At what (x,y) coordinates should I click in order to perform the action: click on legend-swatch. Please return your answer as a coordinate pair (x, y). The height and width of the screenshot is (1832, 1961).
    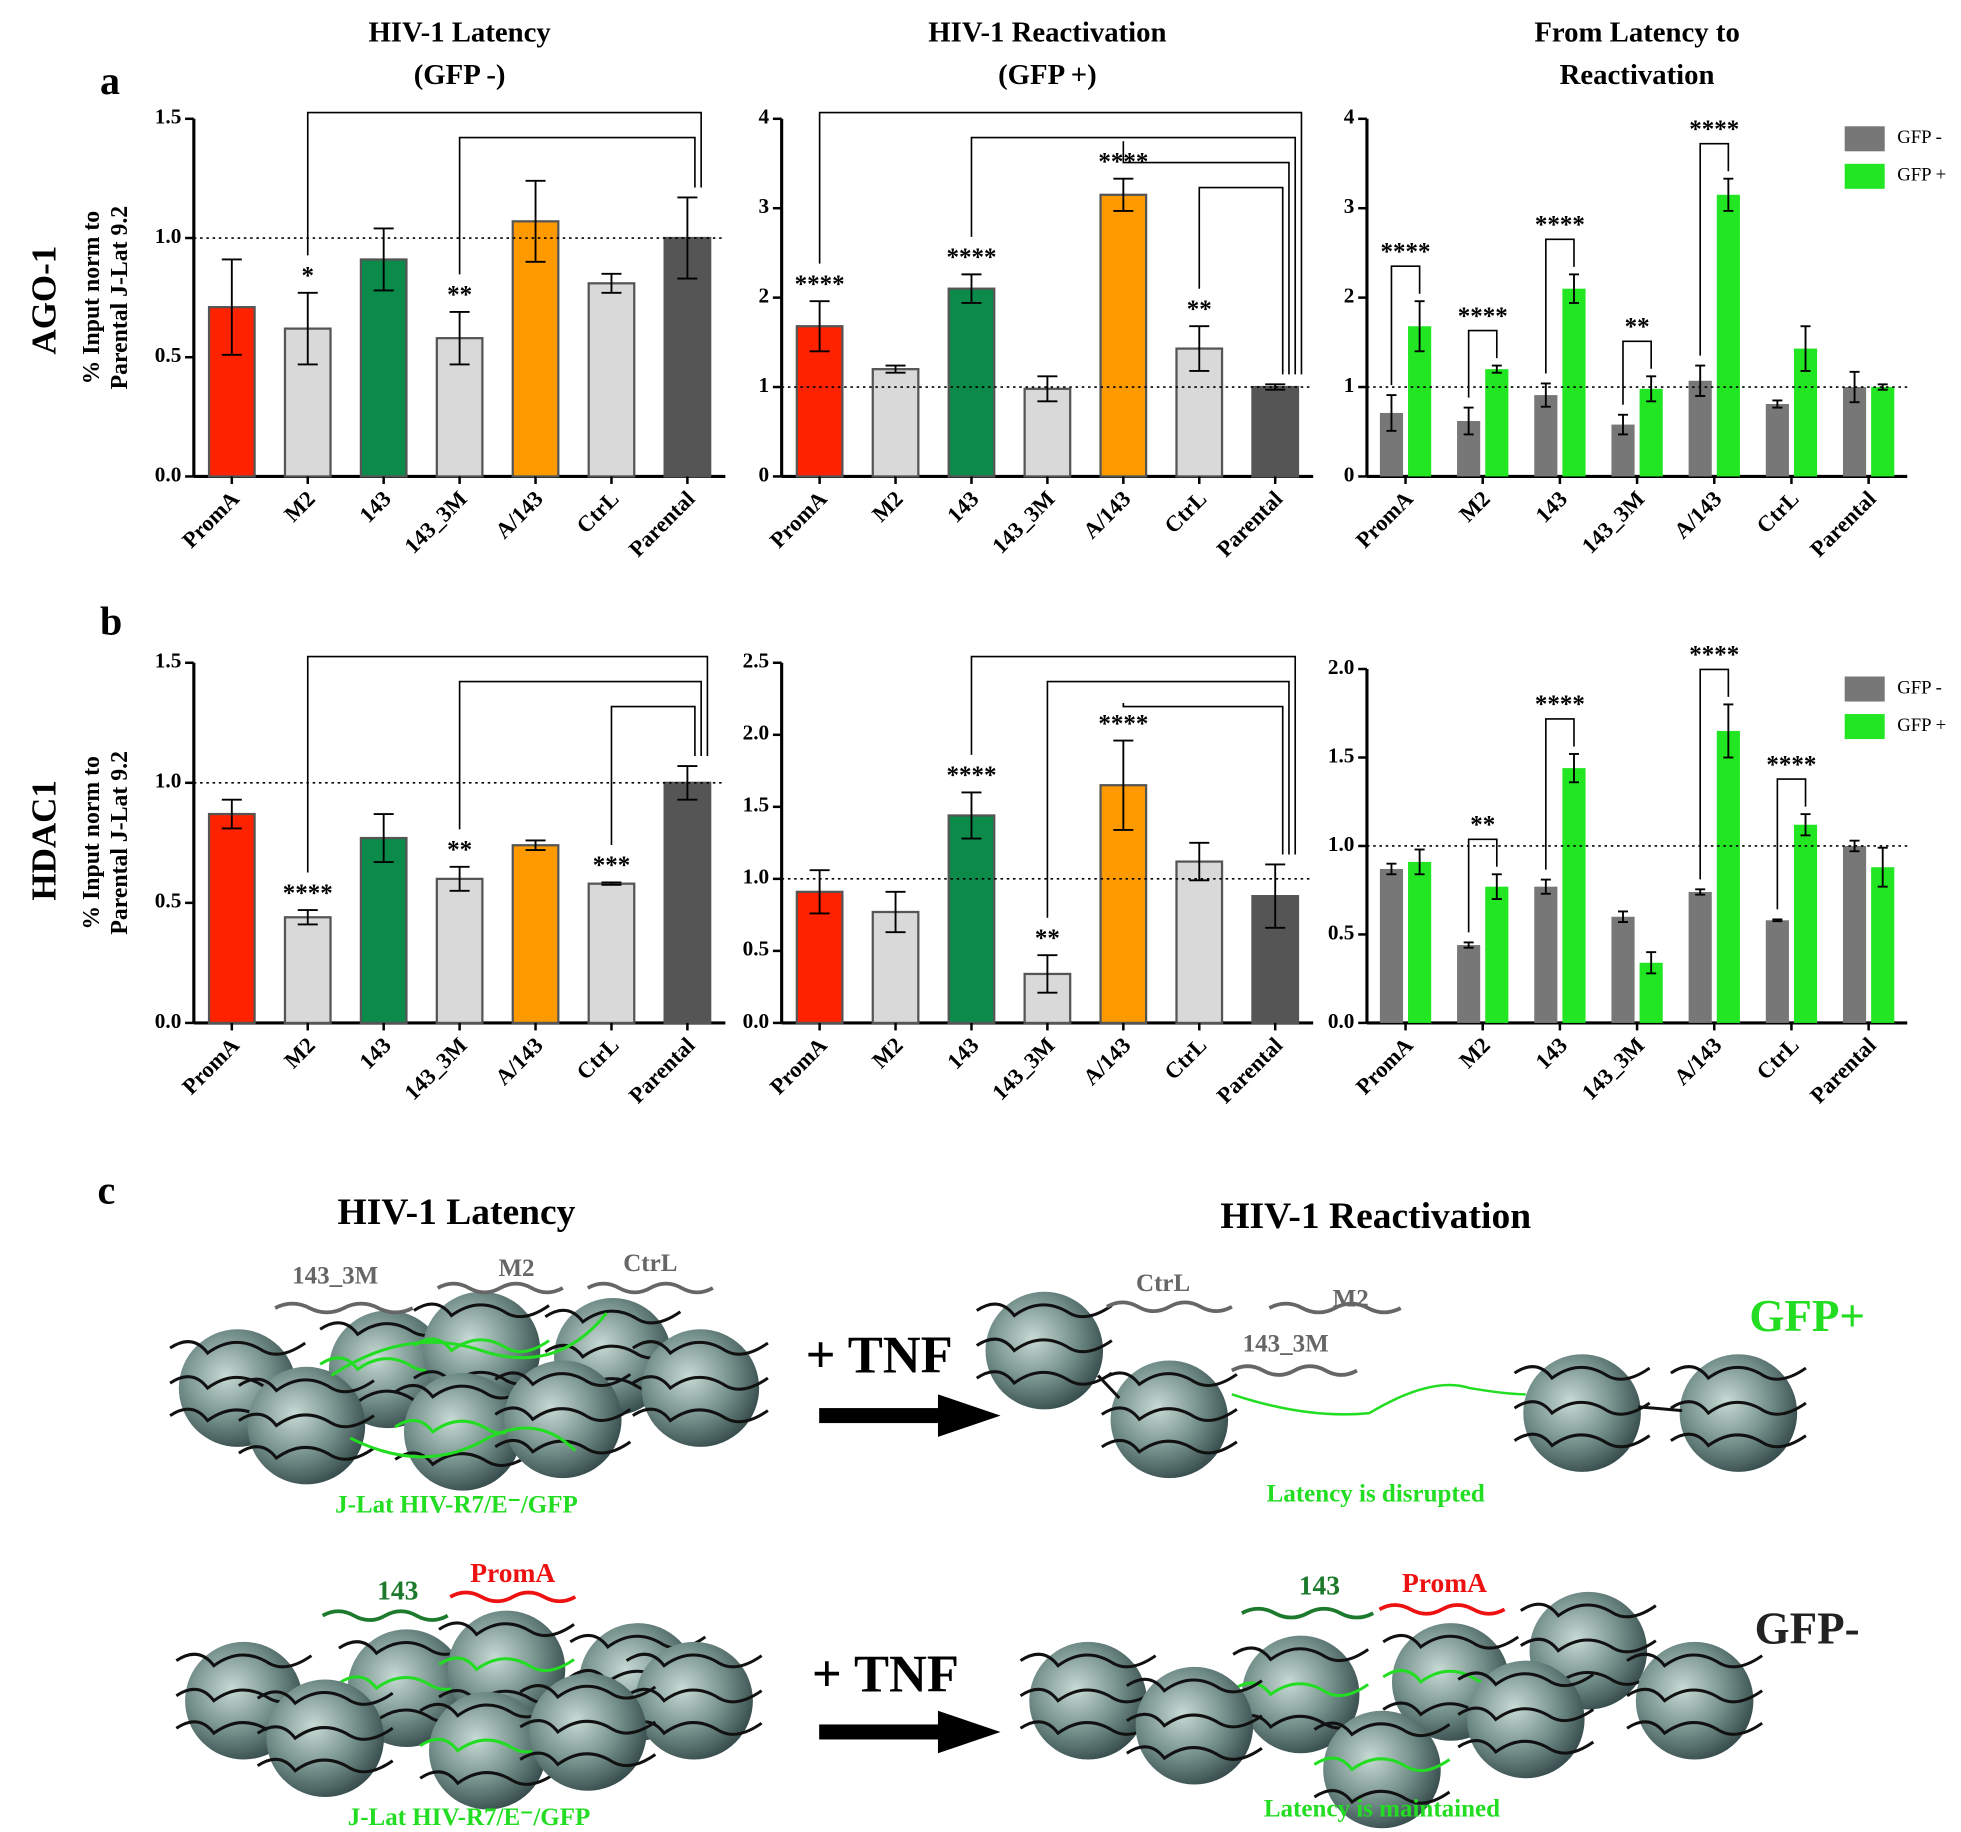
    Looking at the image, I should click on (1864, 727).